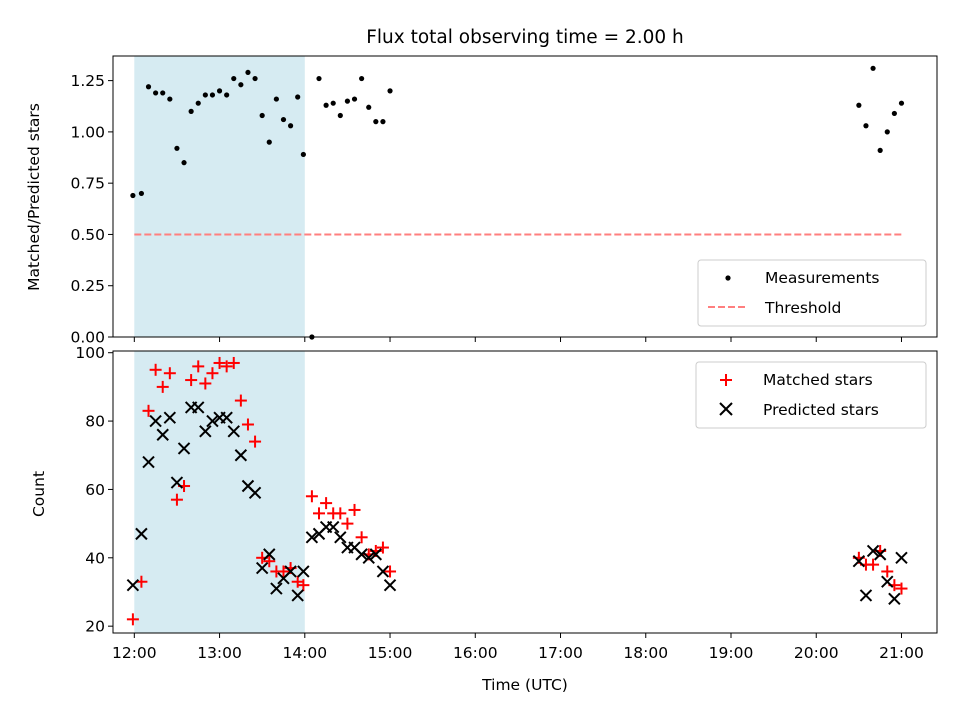  Describe the element at coordinates (95, 422) in the screenshot. I see `y-tick-label: 80` at that location.